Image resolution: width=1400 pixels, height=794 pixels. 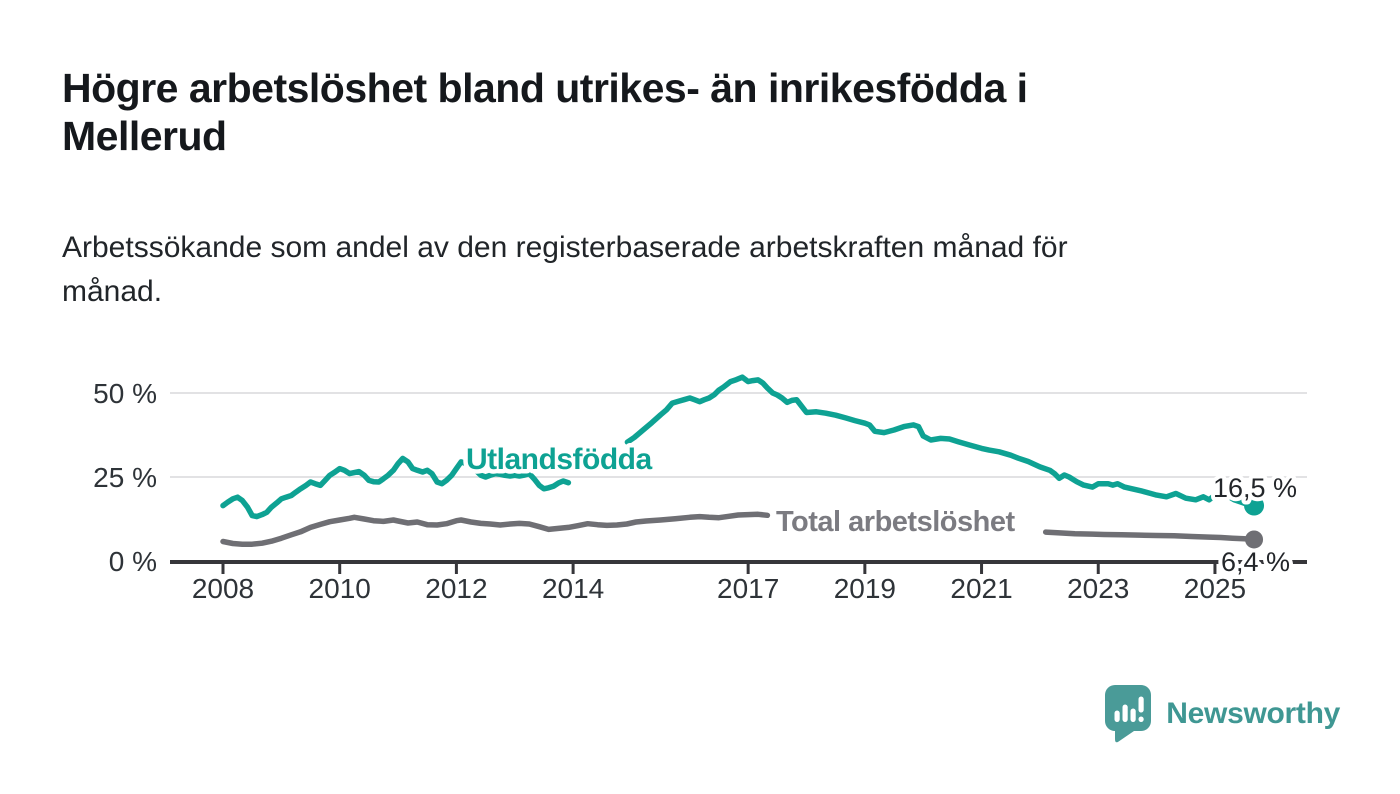 I want to click on x-axis-tick-label-2023: 2023, so click(x=1098, y=588).